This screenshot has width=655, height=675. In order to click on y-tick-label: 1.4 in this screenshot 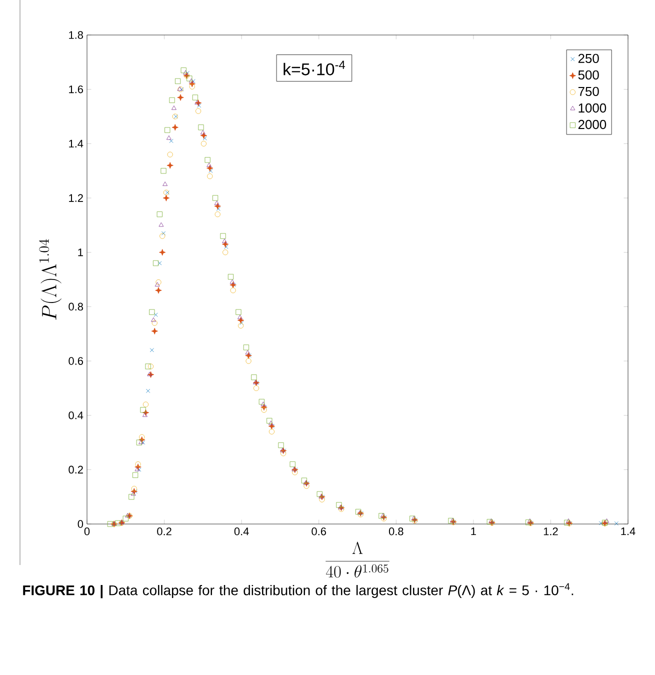, I will do `click(76, 144)`.